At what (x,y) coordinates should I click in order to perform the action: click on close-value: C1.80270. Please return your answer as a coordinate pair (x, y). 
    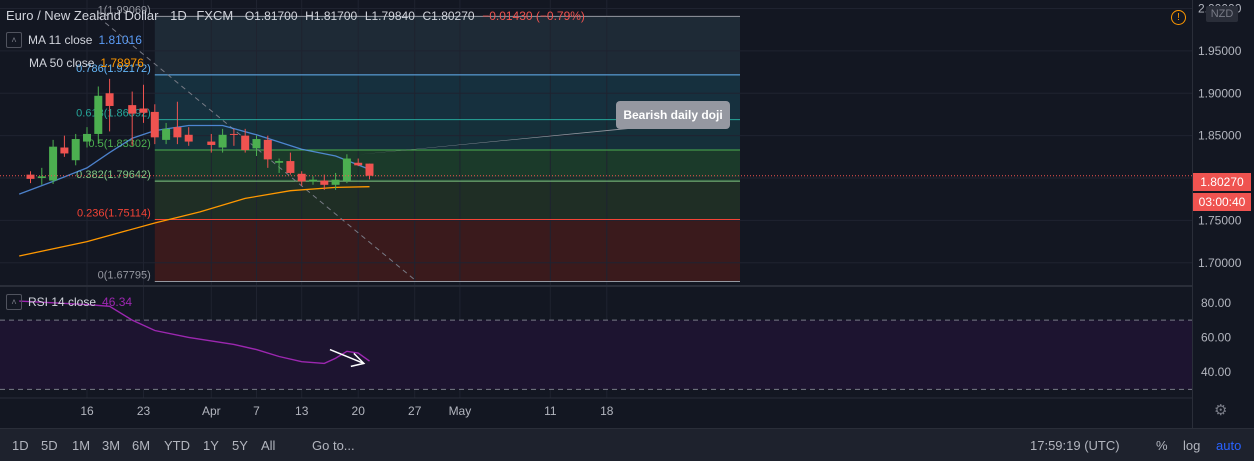
    Looking at the image, I should click on (448, 16).